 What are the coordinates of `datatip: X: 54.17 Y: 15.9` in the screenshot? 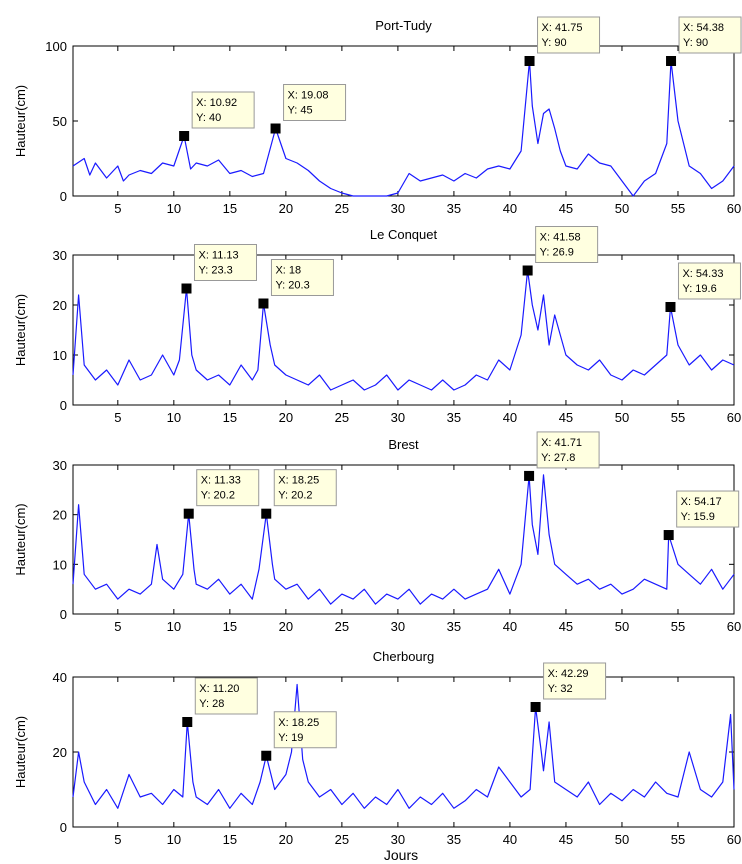 It's located at (701, 515).